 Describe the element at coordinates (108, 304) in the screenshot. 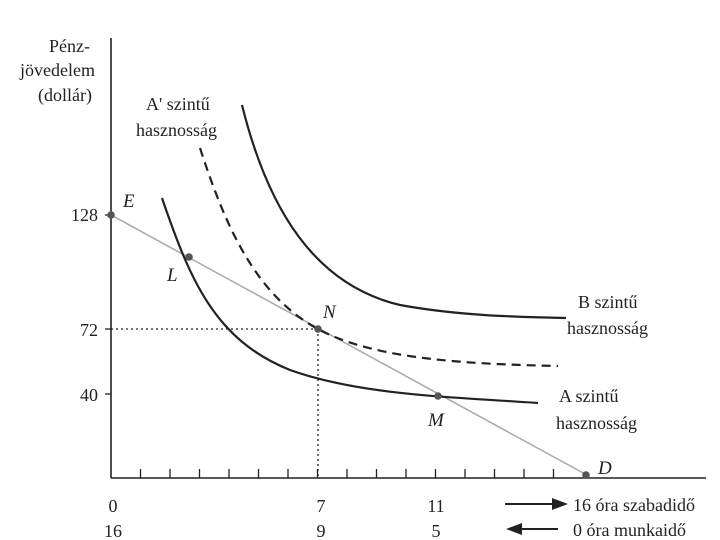

I see `y-tick-marks` at that location.